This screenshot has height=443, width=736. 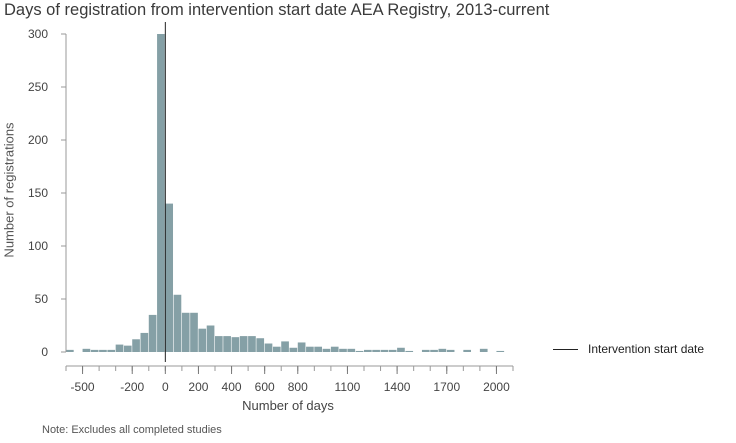 What do you see at coordinates (265, 387) in the screenshot?
I see `x-tick-label: 600` at bounding box center [265, 387].